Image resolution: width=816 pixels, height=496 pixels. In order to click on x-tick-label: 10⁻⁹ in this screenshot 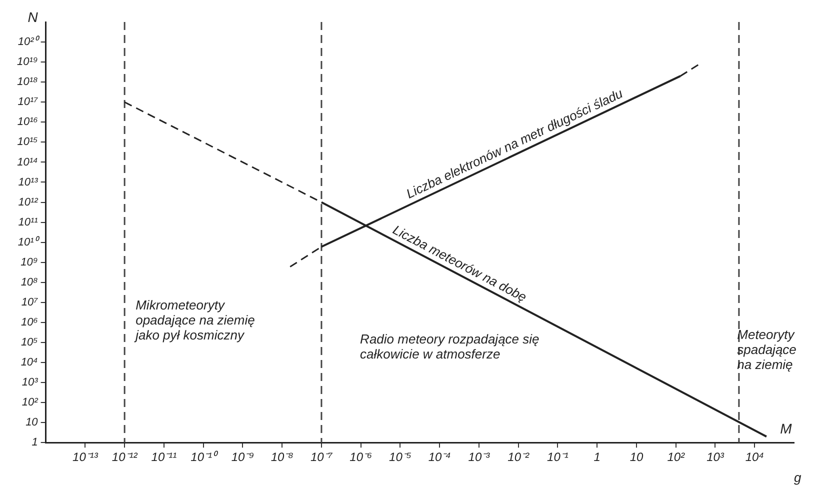, I will do `click(242, 457)`.